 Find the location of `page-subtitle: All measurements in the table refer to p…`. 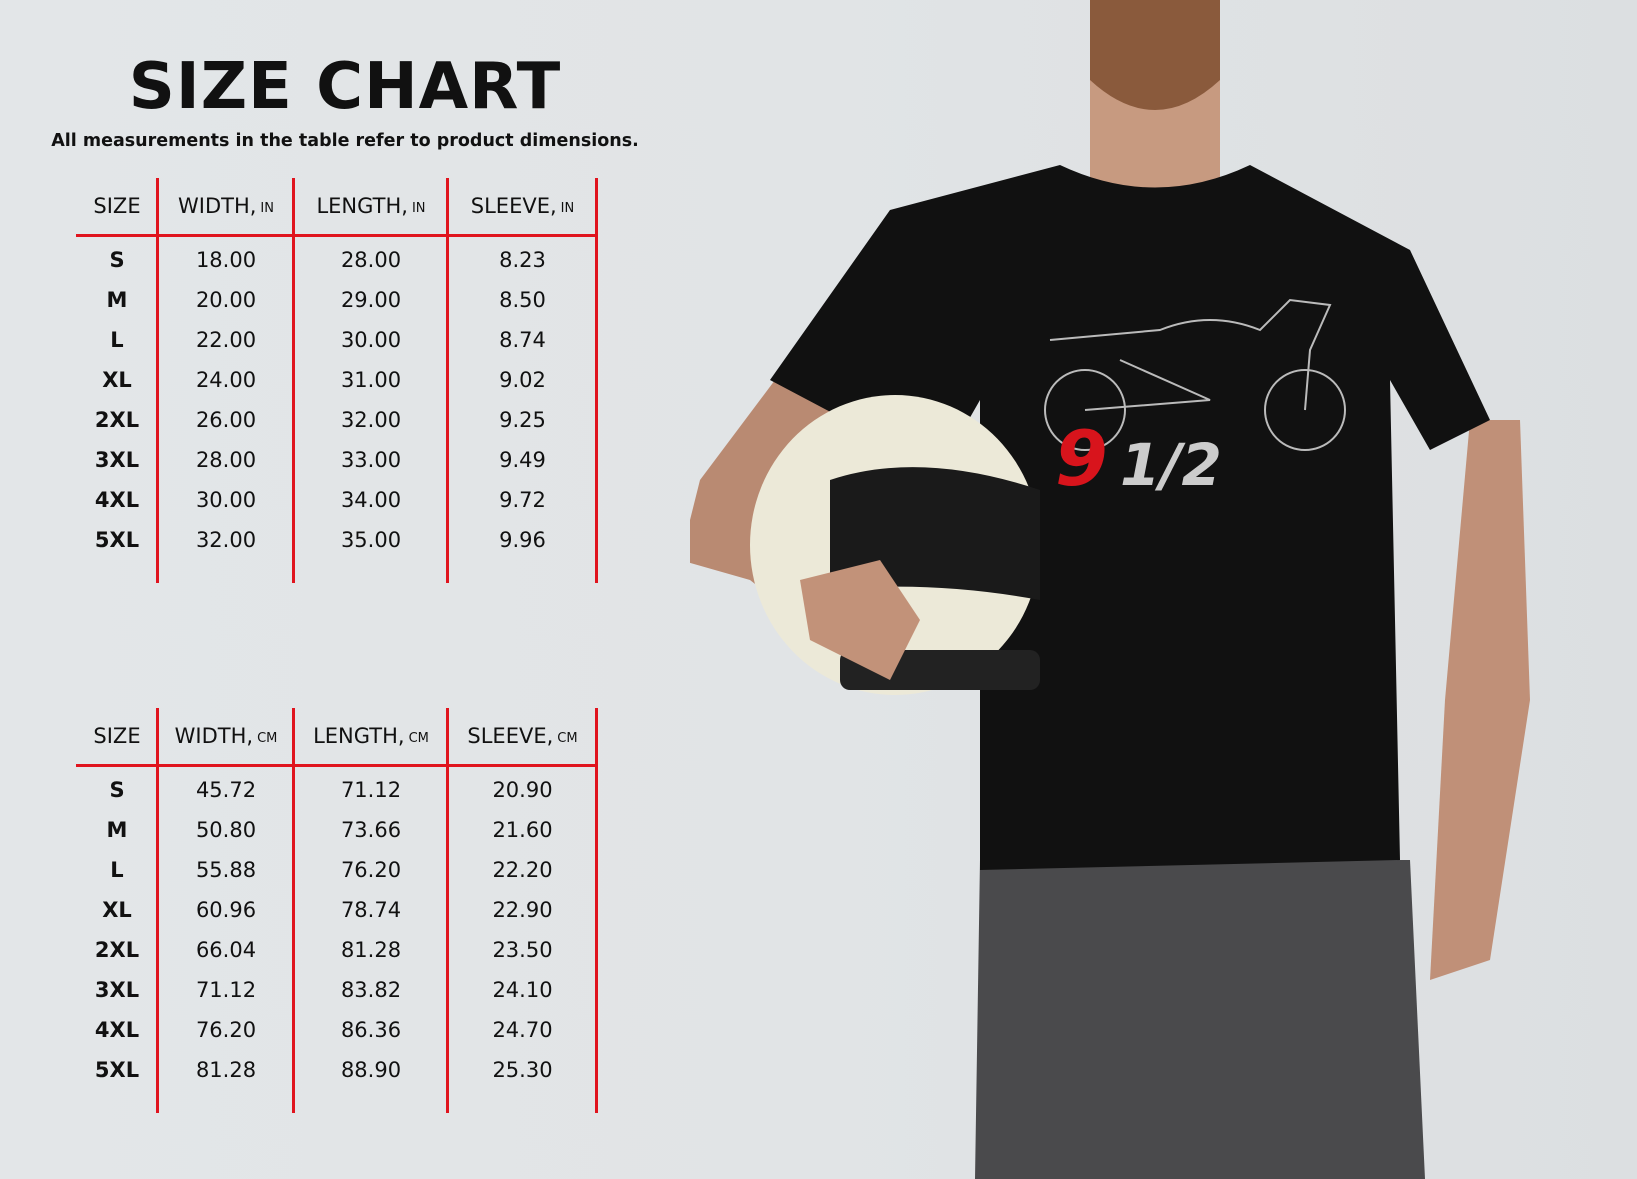

page-subtitle: All measurements in the table refer to p… is located at coordinates (345, 141).